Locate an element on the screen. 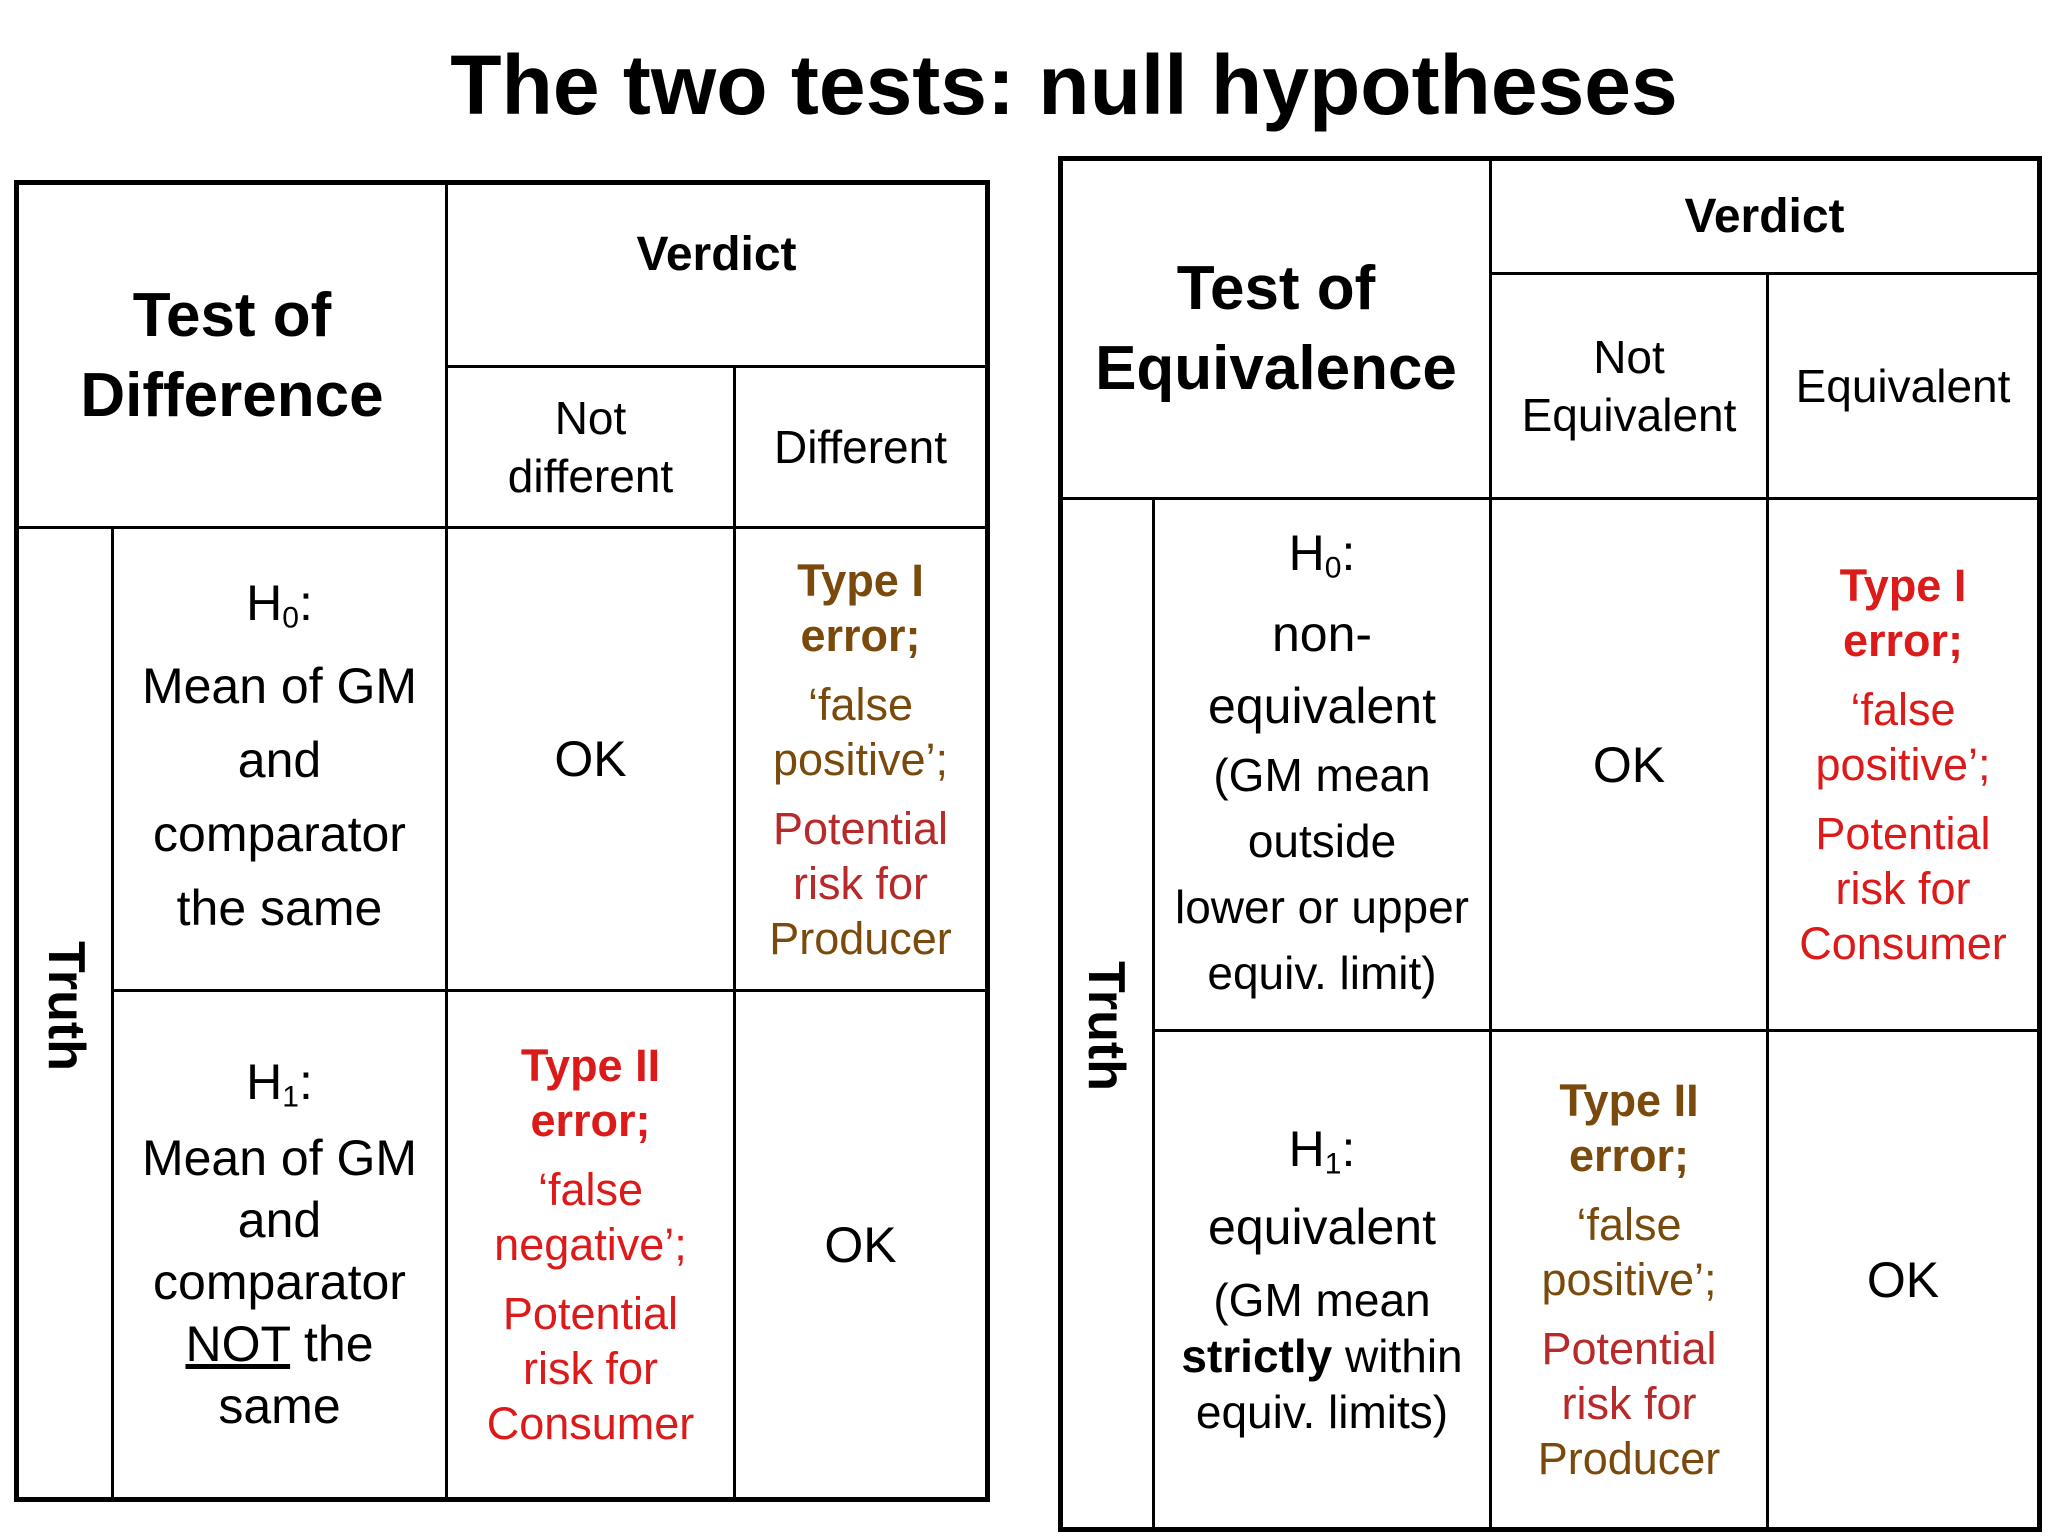  column-header-not-equivalent: Not Equivalent is located at coordinates (1629, 386).